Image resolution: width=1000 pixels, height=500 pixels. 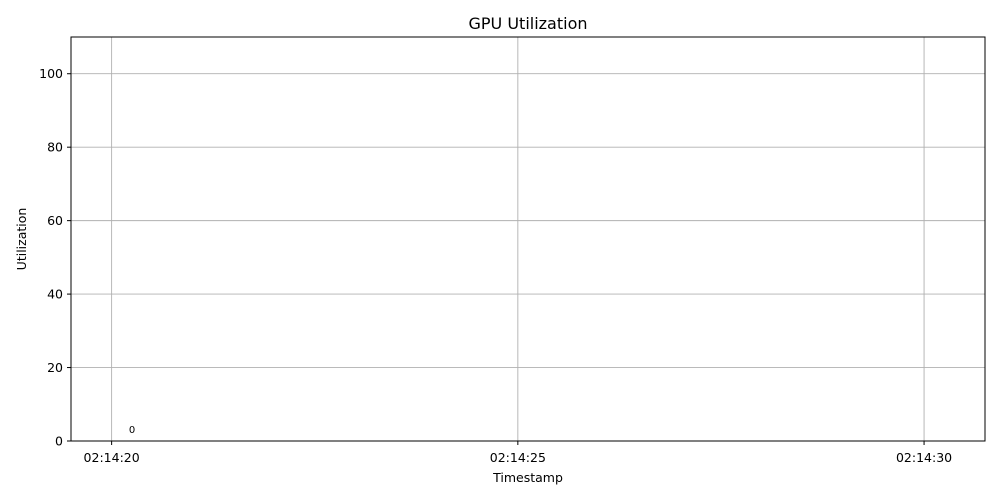 I want to click on data-layer: 0, so click(x=132, y=430).